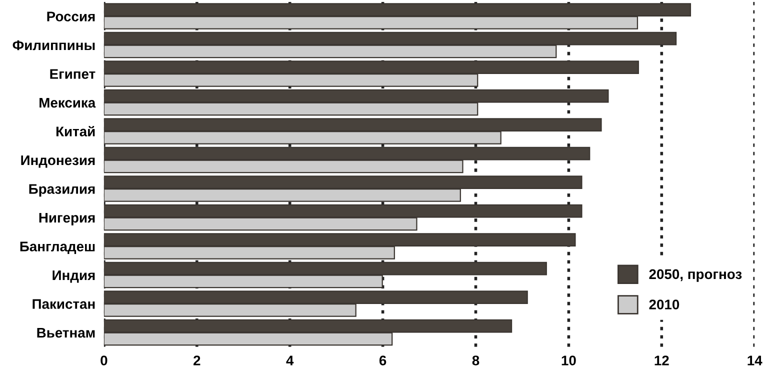  What do you see at coordinates (73, 74) in the screenshot?
I see `y-tick-label: Египет` at bounding box center [73, 74].